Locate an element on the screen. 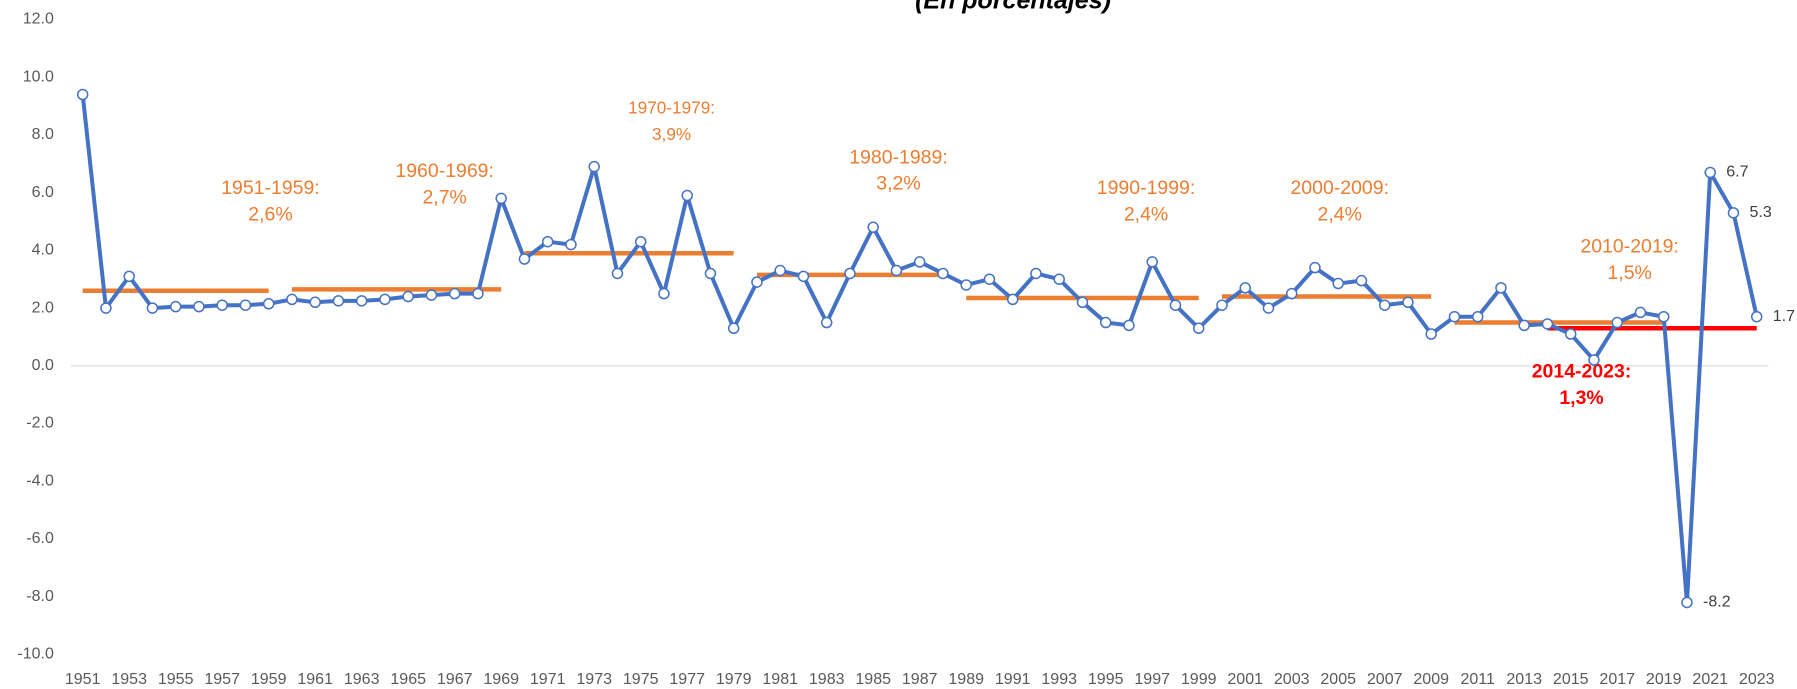 The height and width of the screenshot is (689, 1797). x-tick-label: 1955 is located at coordinates (176, 679).